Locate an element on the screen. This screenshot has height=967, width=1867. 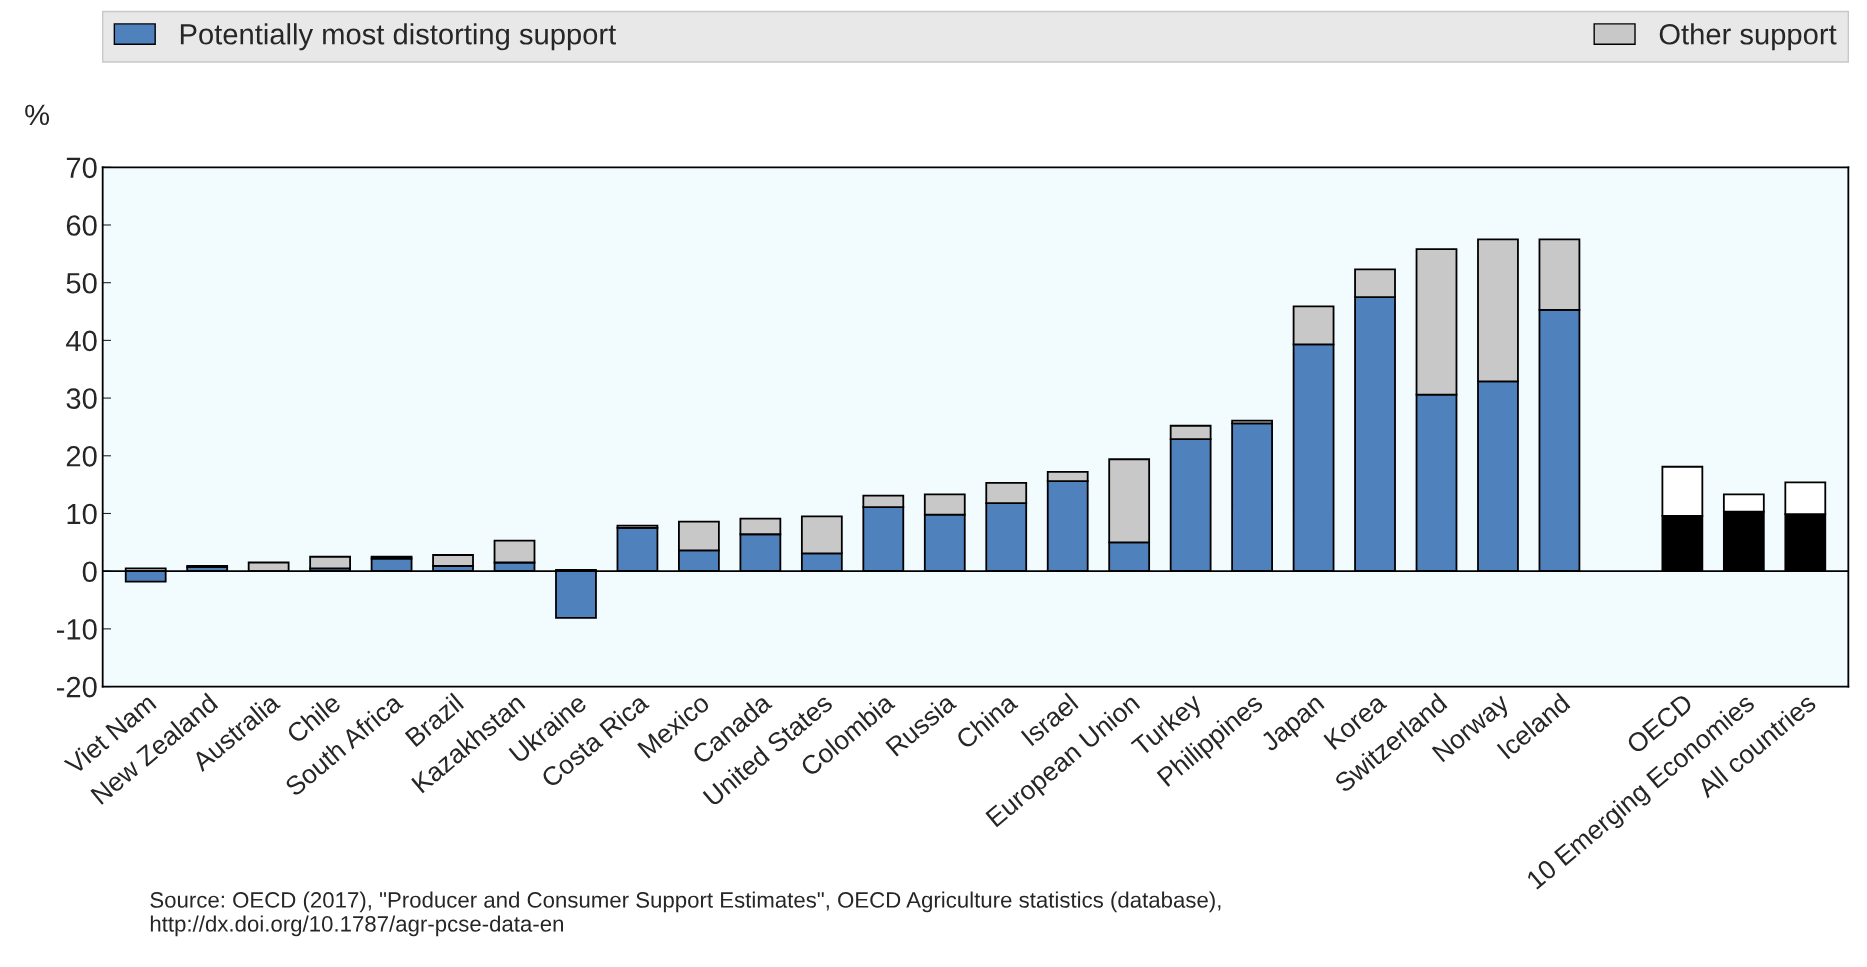
x-tick-label: Chile is located at coordinates (313, 718).